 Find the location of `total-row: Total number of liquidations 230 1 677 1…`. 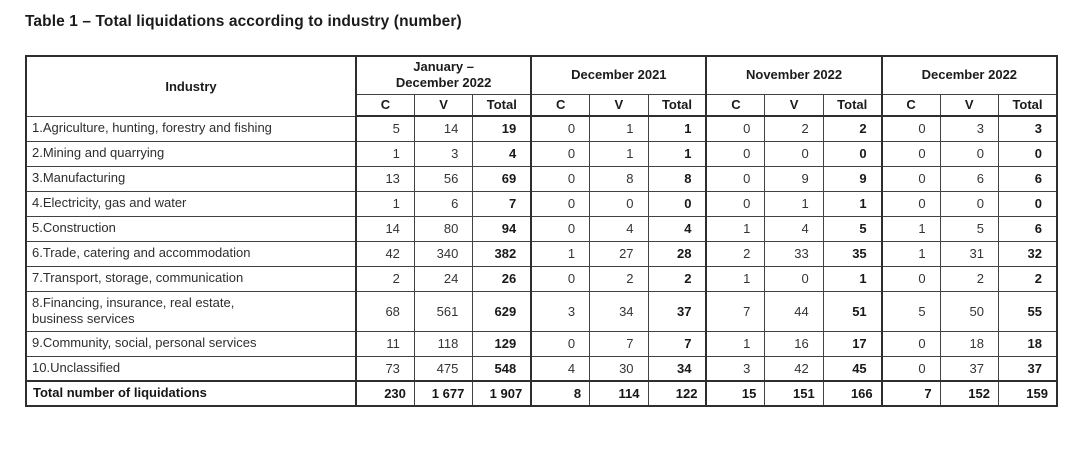

total-row: Total number of liquidations 230 1 677 1… is located at coordinates (541, 393).